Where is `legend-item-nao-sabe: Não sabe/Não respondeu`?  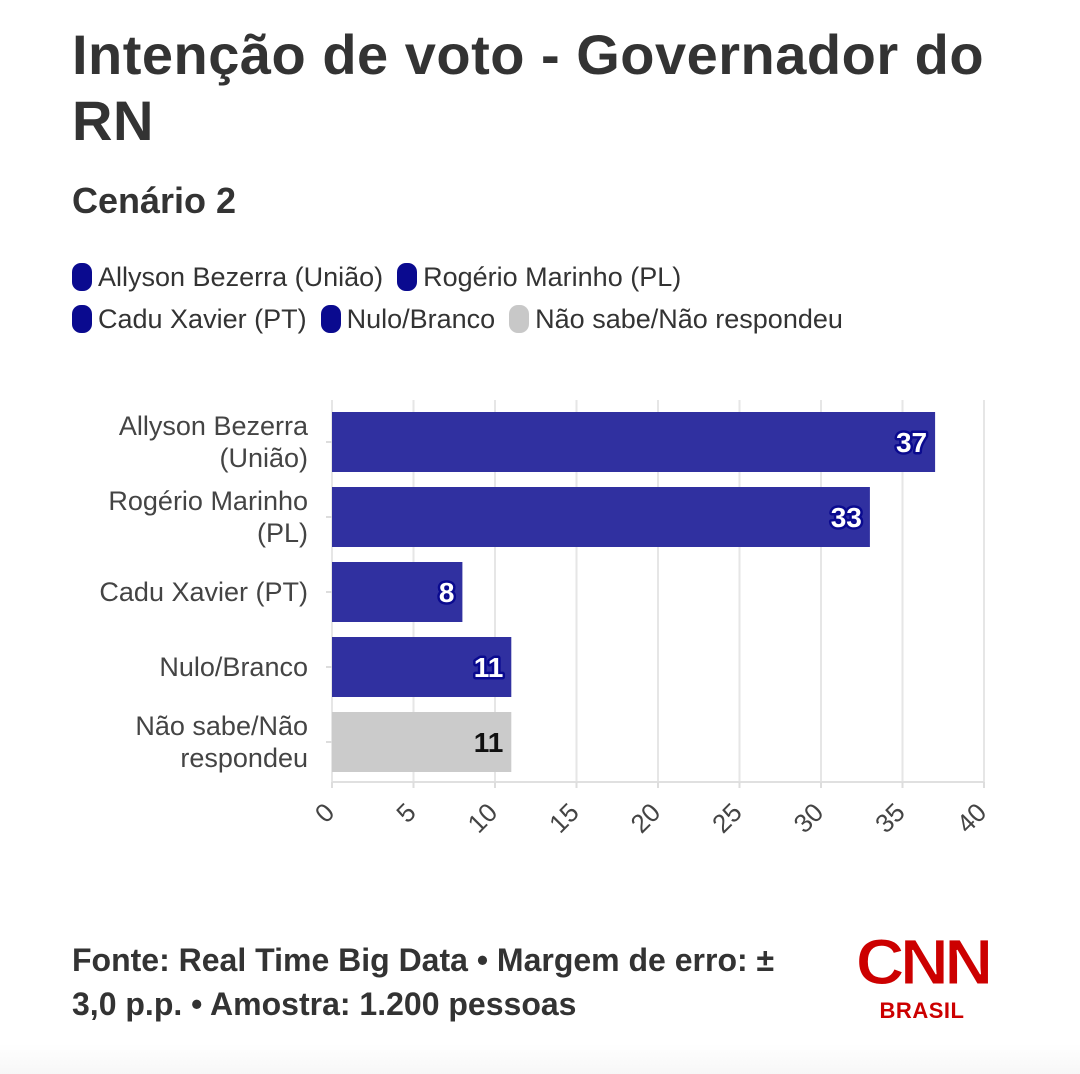
legend-item-nao-sabe: Não sabe/Não respondeu is located at coordinates (676, 319).